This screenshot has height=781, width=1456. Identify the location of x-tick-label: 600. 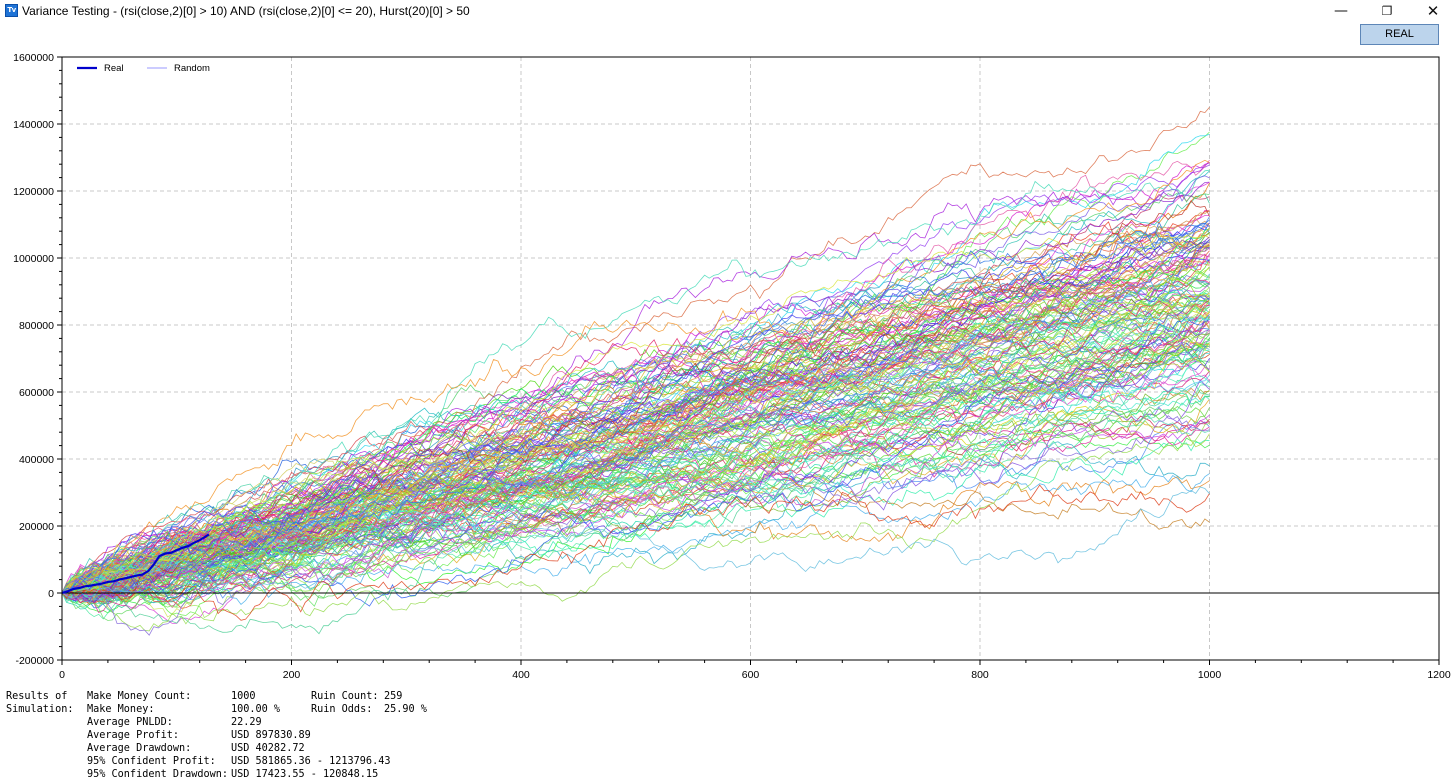
(751, 675).